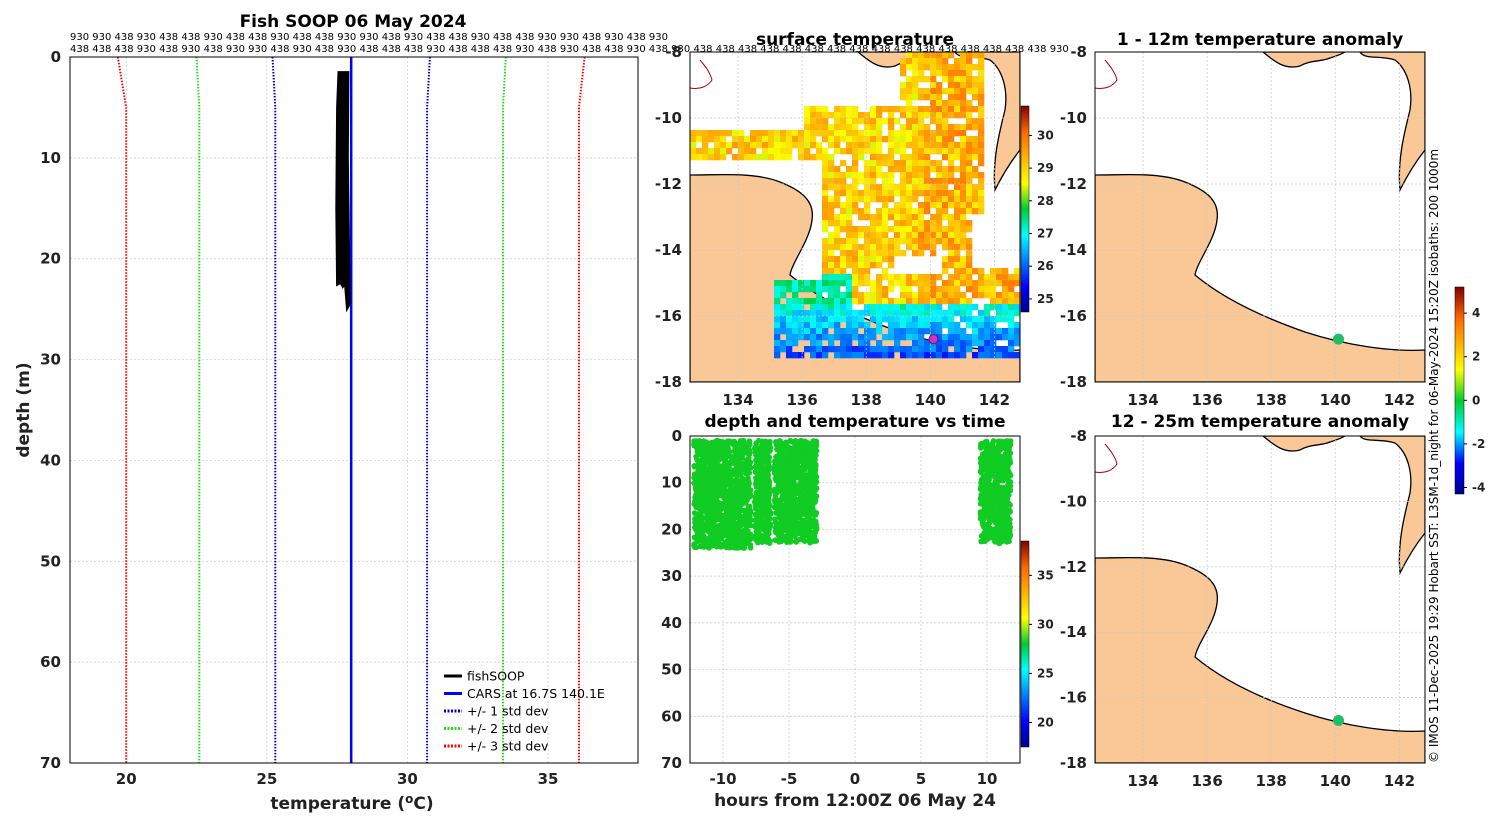 This screenshot has height=820, width=1500. Describe the element at coordinates (50, 158) in the screenshot. I see `profile-ytick: 10` at that location.